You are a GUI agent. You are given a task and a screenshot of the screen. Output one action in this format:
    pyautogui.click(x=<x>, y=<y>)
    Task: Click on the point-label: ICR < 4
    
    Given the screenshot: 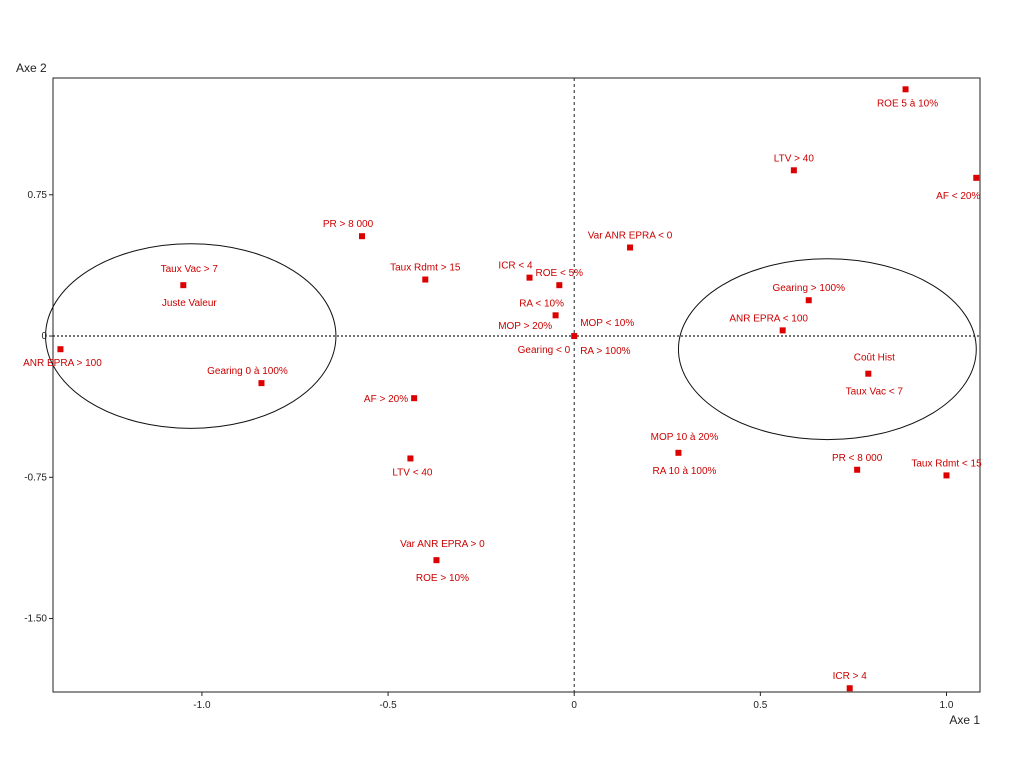 What is the action you would take?
    pyautogui.click(x=515, y=266)
    